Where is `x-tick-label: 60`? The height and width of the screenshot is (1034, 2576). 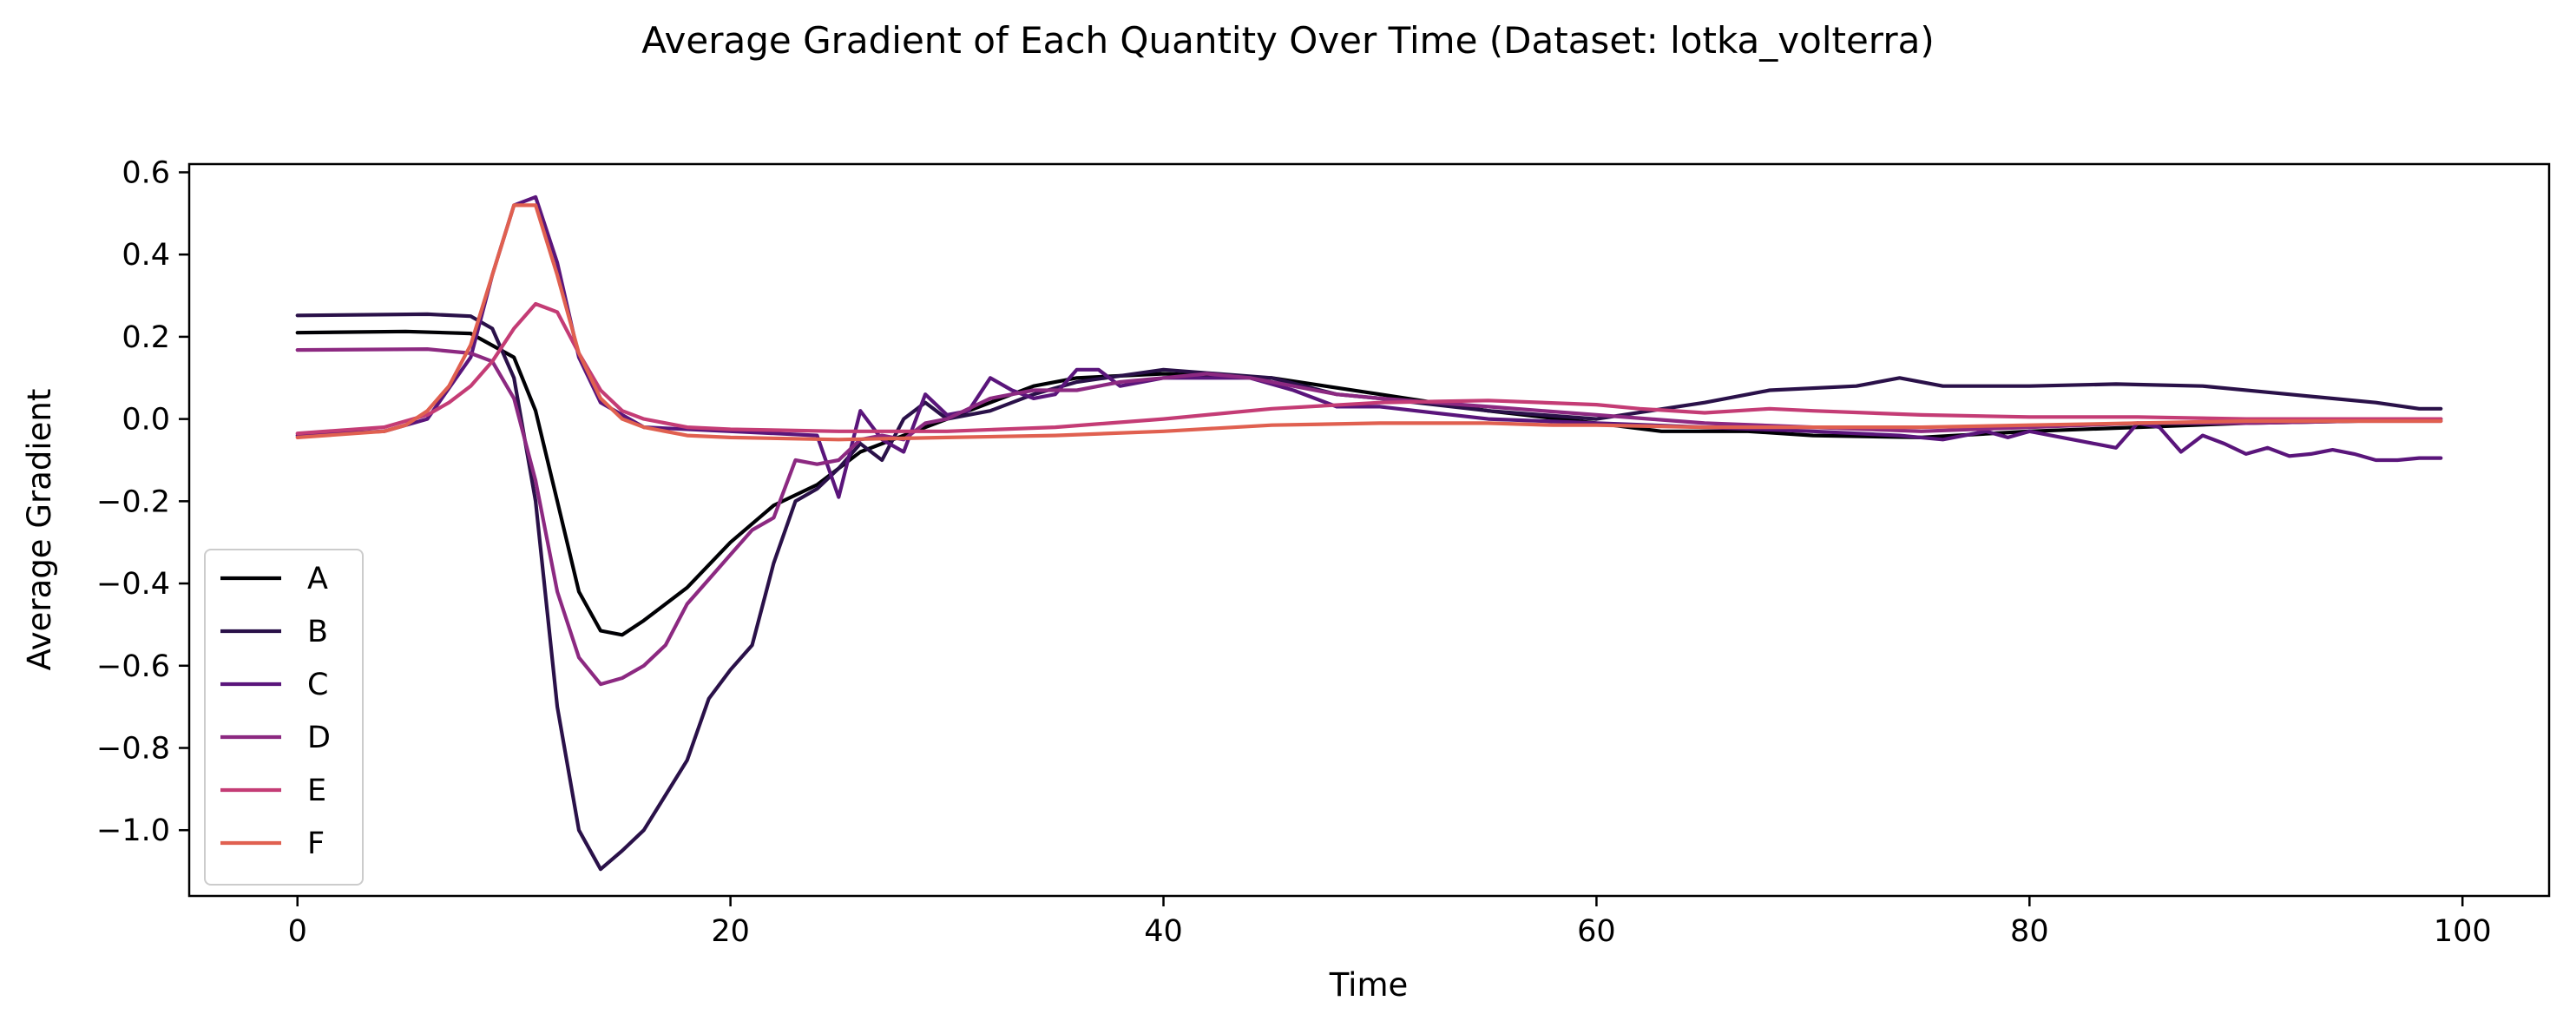 x-tick-label: 60 is located at coordinates (1596, 931).